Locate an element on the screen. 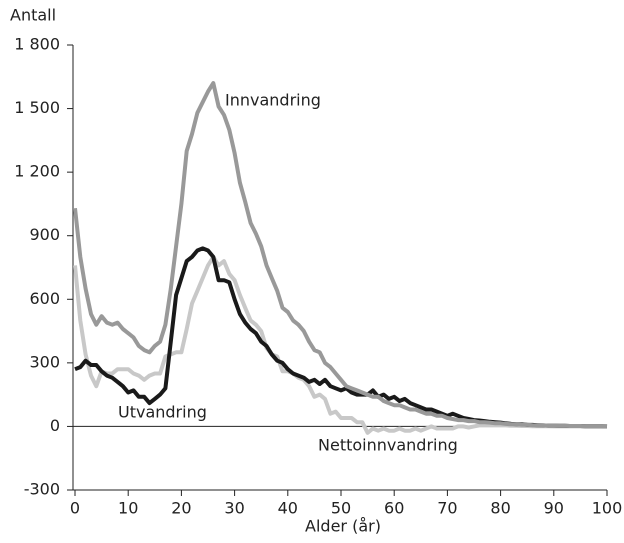 Image resolution: width=624 pixels, height=543 pixels. x-tick-label: 40 is located at coordinates (288, 508).